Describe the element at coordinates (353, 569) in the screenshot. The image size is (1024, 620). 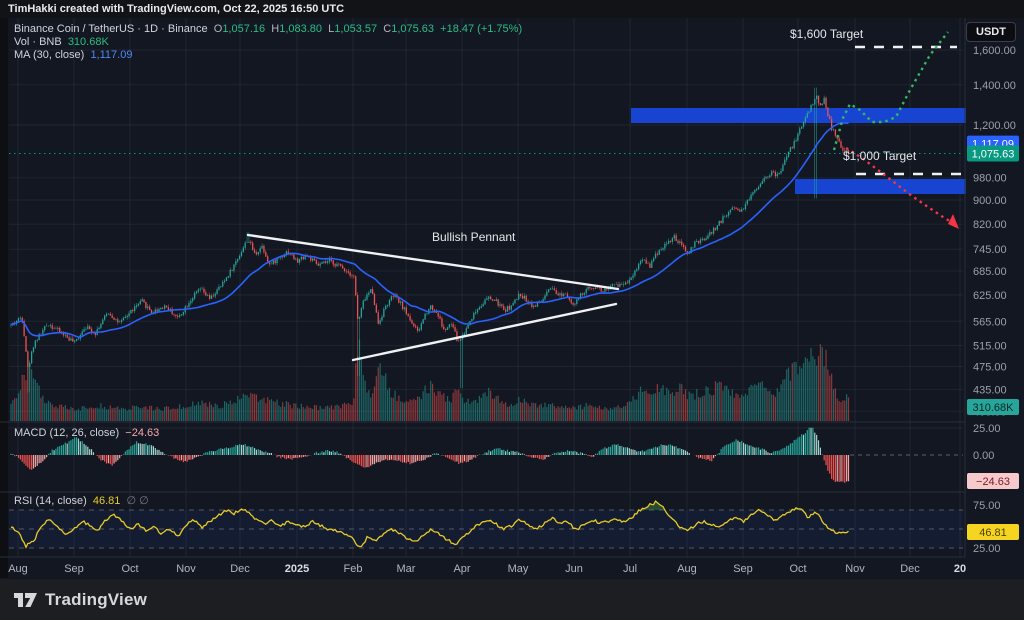
I see `svg-text: Feb` at that location.